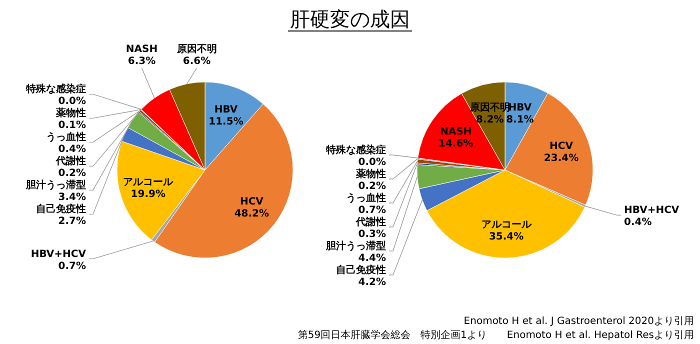 Image resolution: width=700 pixels, height=344 pixels. Describe the element at coordinates (252, 214) in the screenshot. I see `data-label: 48.2%` at that location.